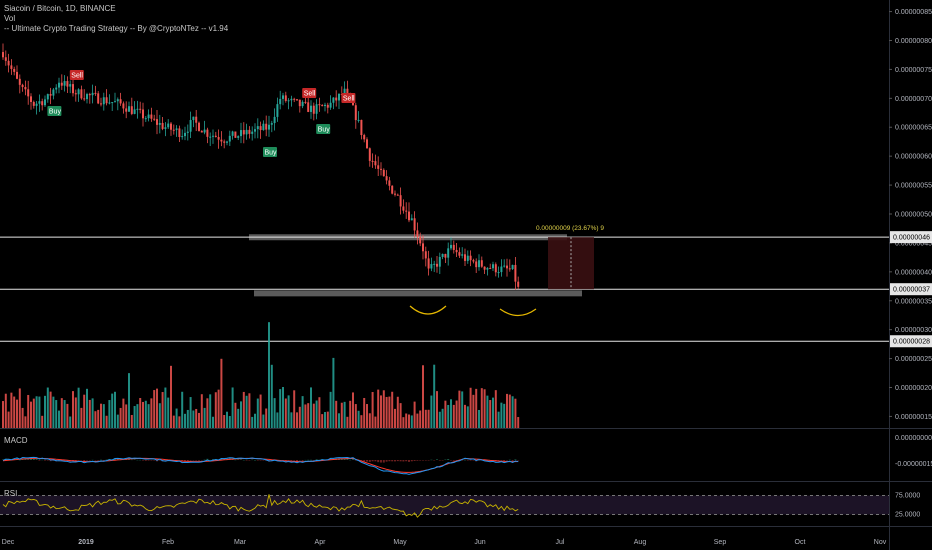 This screenshot has height=550, width=932. I want to click on x-tick-label: Mar, so click(240, 542).